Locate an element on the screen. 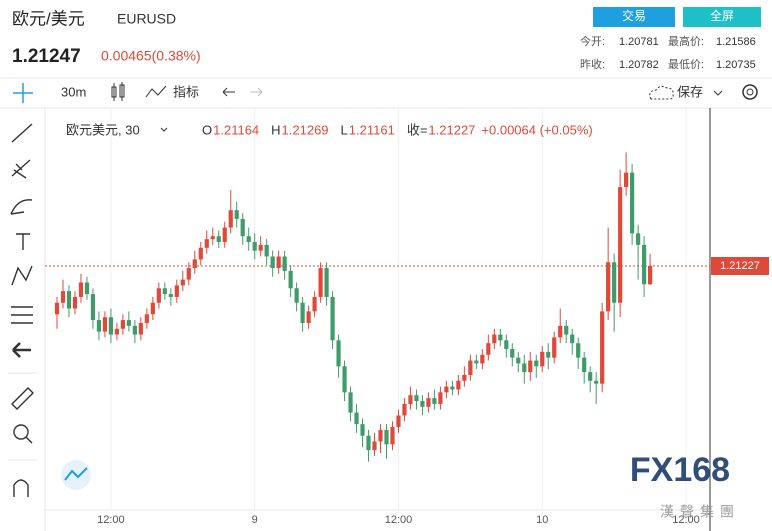 The width and height of the screenshot is (772, 531). undo-button is located at coordinates (228, 92).